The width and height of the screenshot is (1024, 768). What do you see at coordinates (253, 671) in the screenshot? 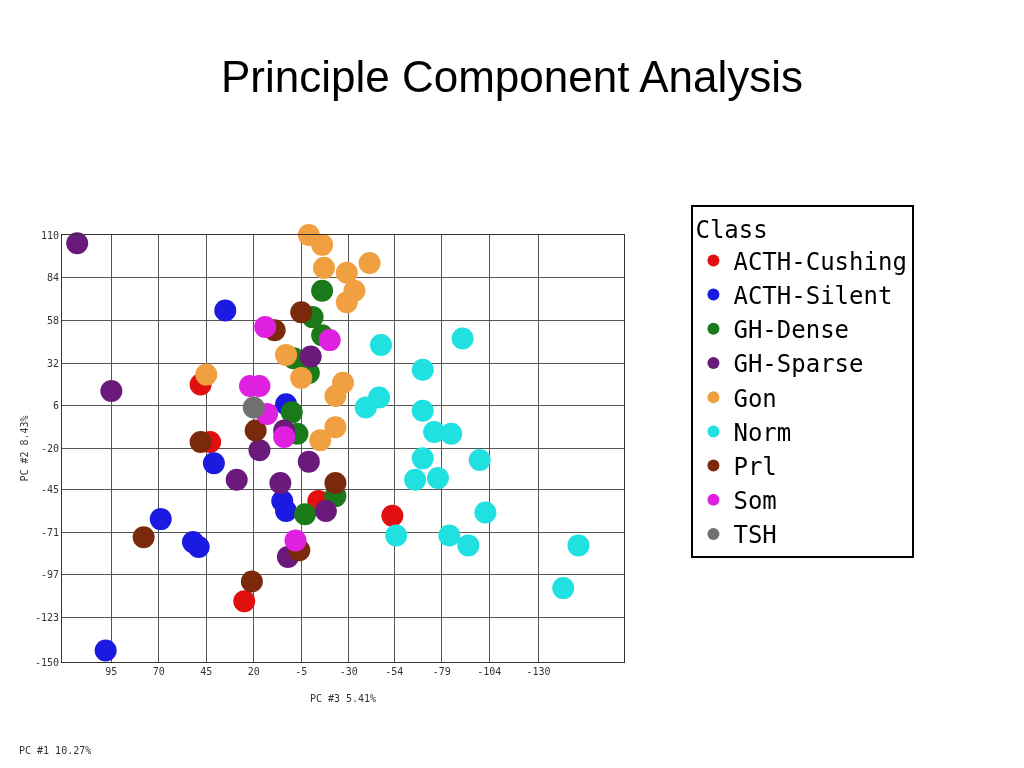
I see `x-tick-label: 20` at bounding box center [253, 671].